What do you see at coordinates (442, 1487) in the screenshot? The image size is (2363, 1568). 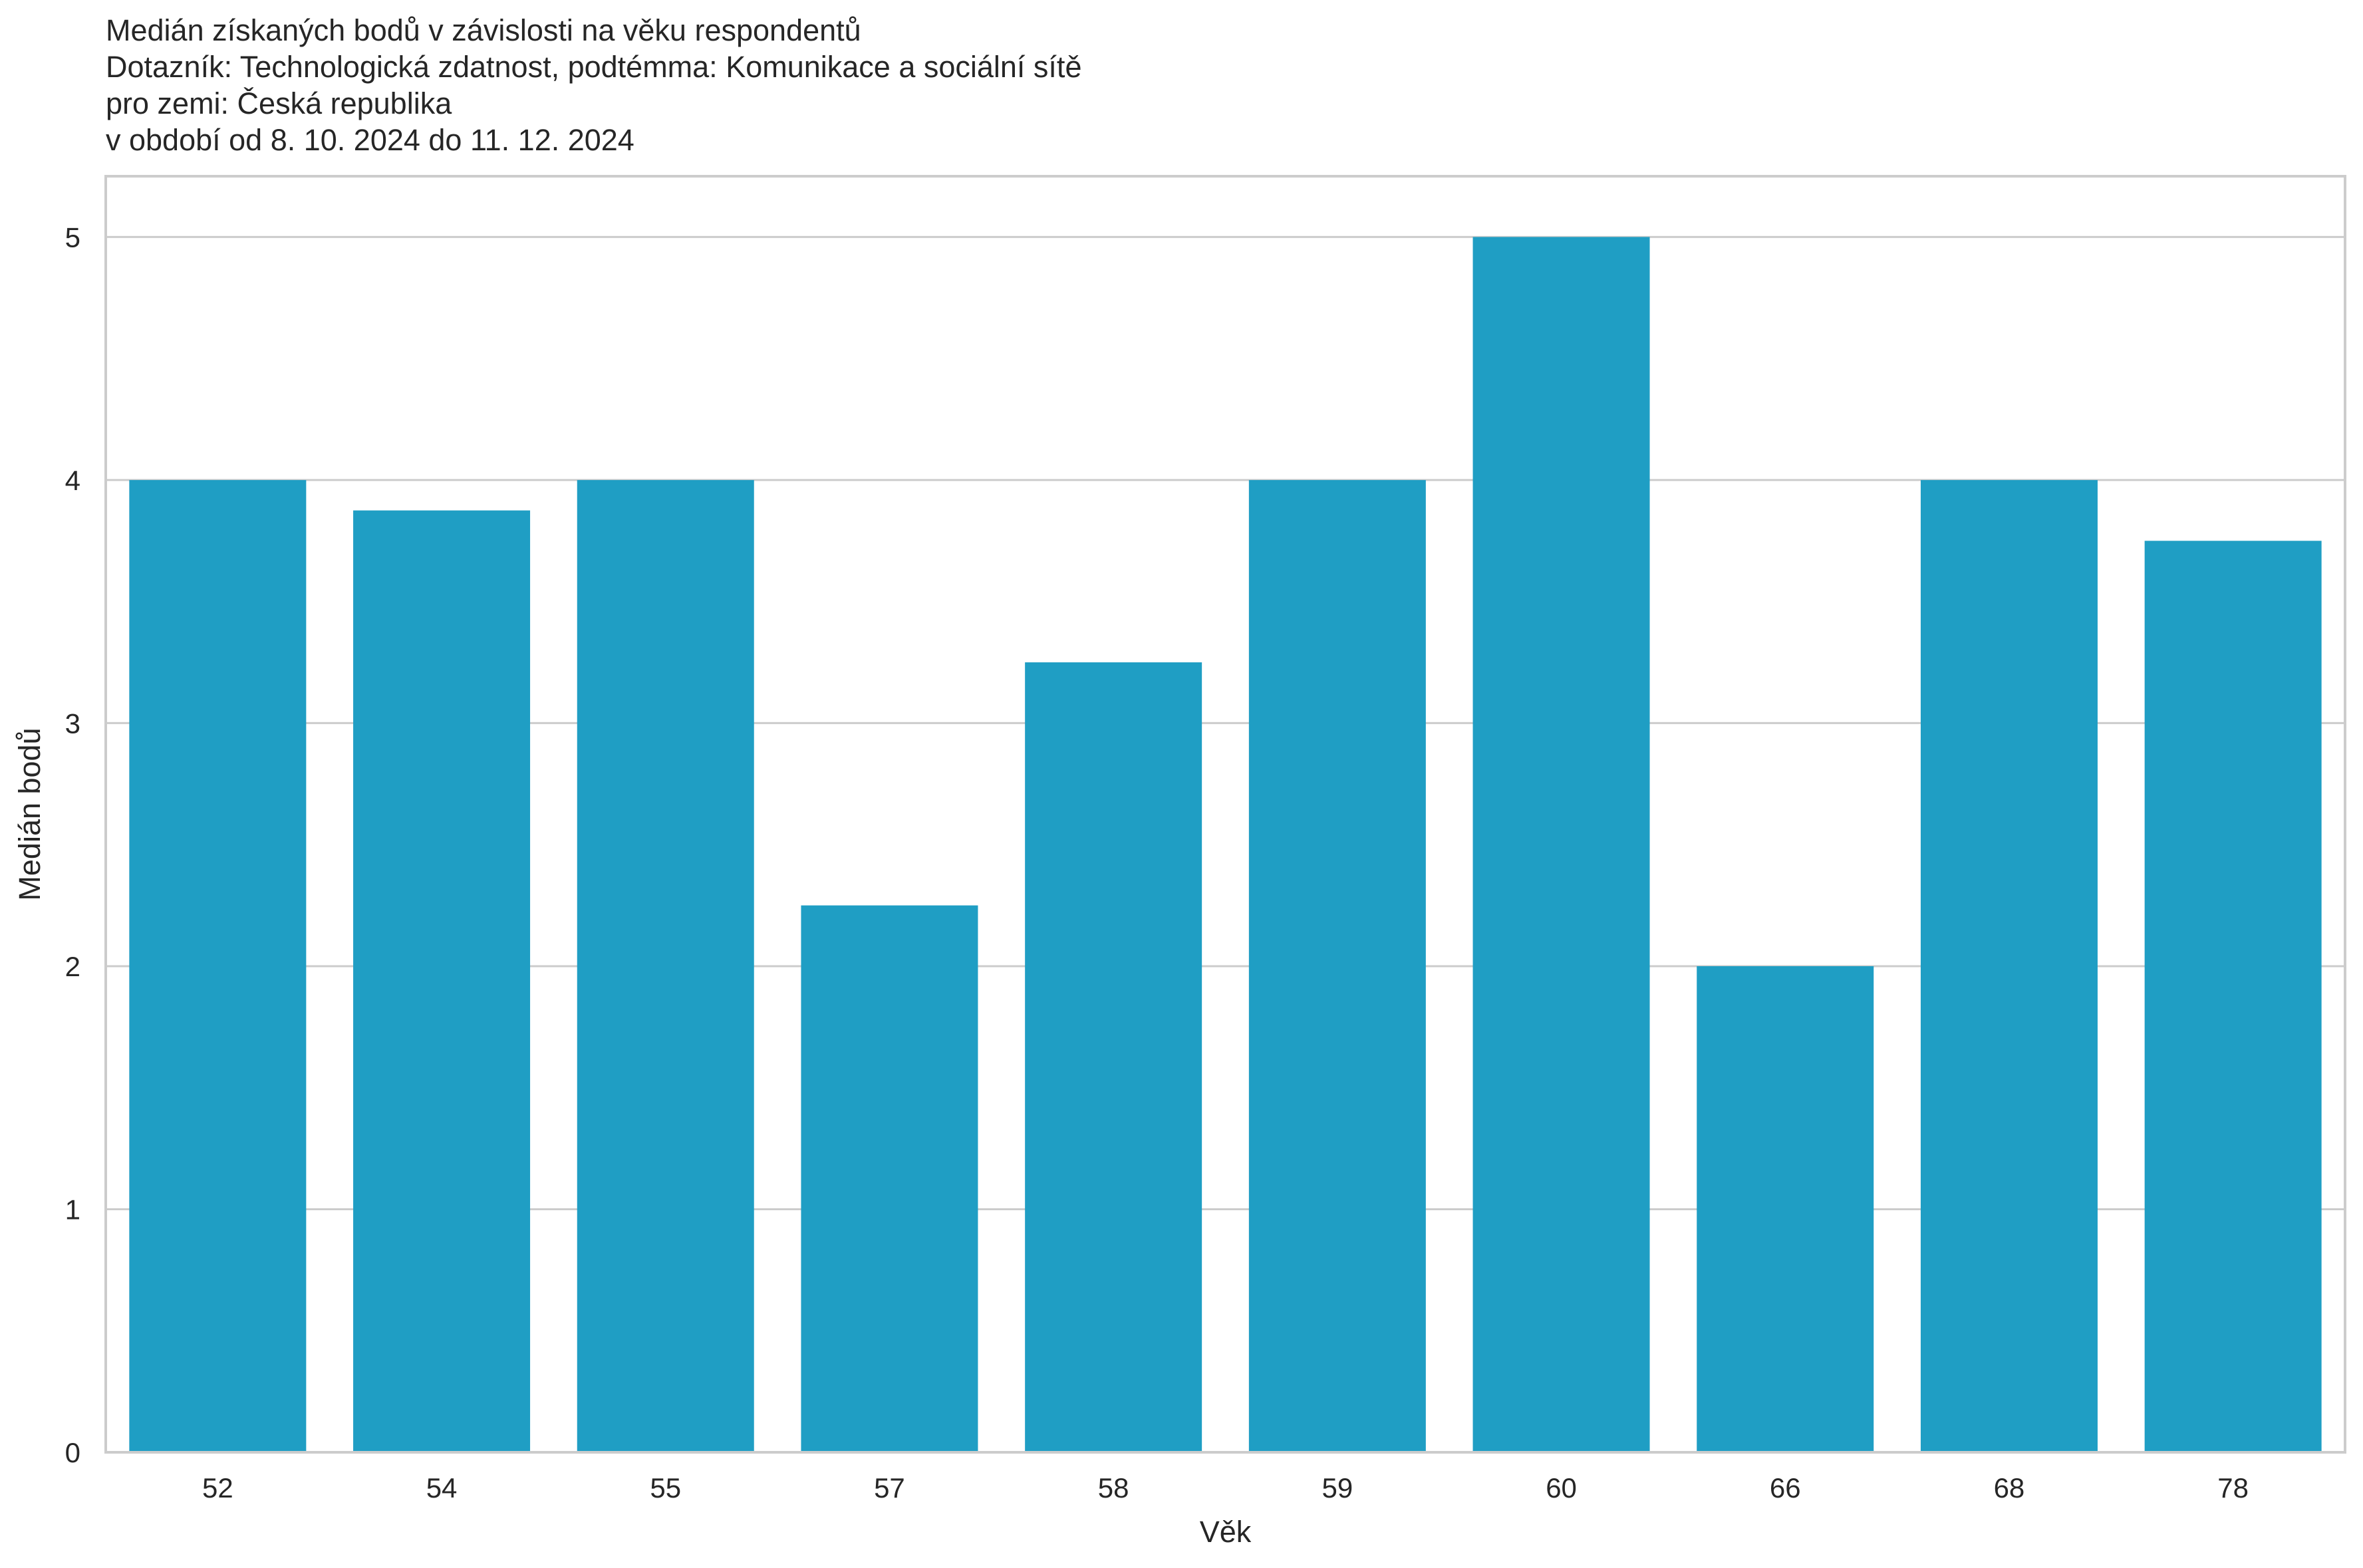 I see `x-tick-label: 54` at bounding box center [442, 1487].